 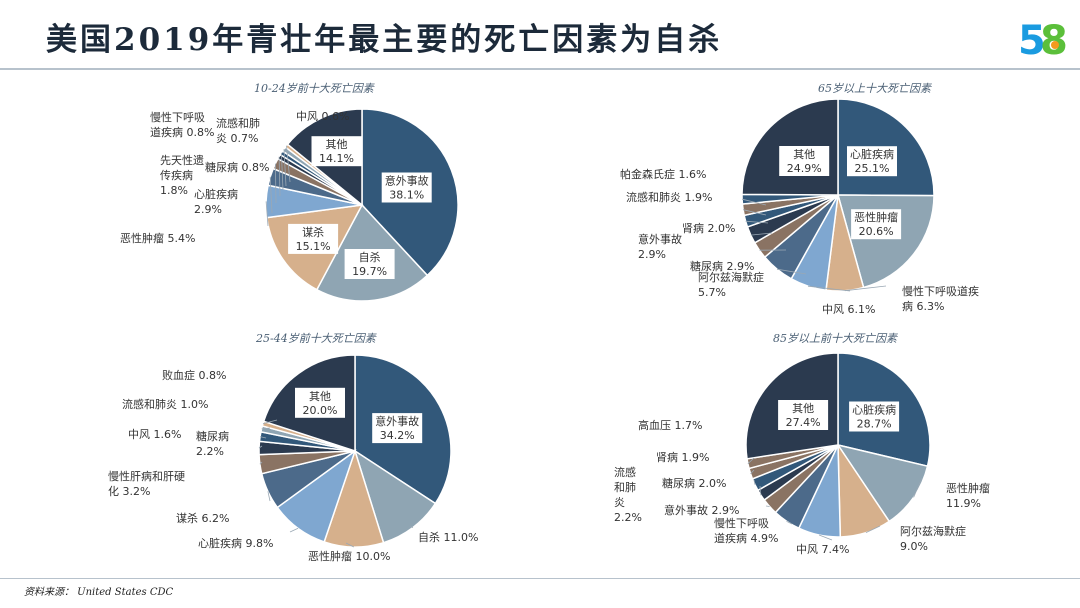 I want to click on data-label: 中风 0.6%, so click(x=322, y=116).